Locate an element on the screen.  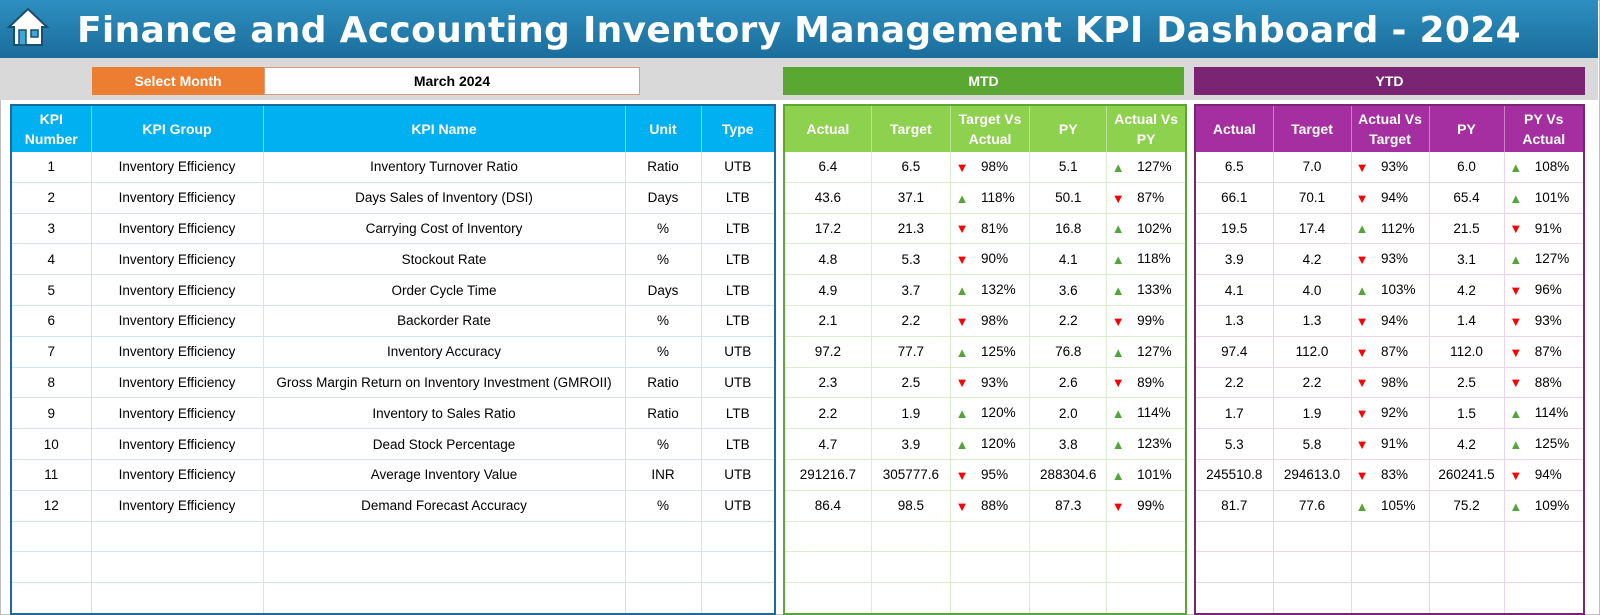
ytd-actual: 2.2 is located at coordinates (1234, 383).